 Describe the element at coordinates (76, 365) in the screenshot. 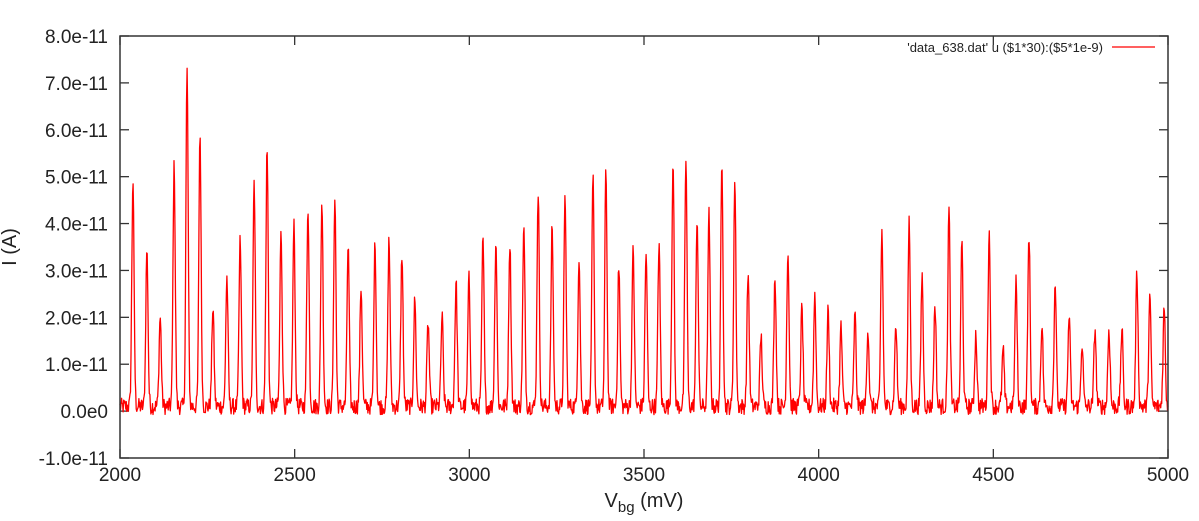

I see `y-tick-label: 1.0e-11` at that location.